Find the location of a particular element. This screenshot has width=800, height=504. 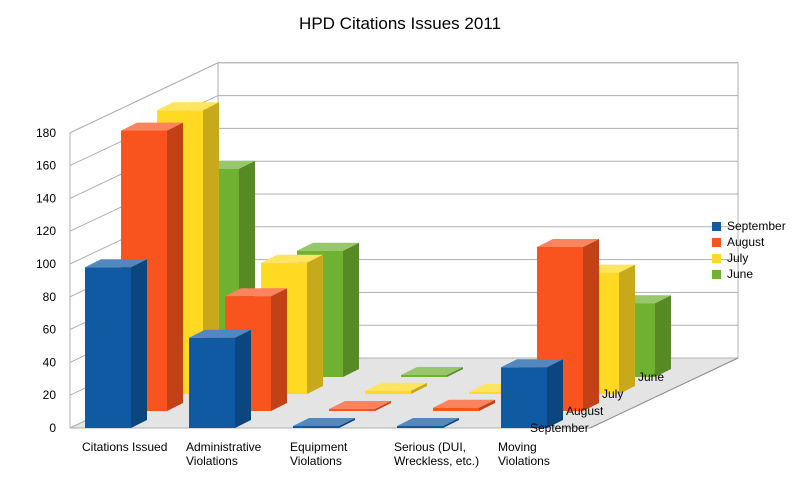

y-tick-label: 80 is located at coordinates (50, 297).